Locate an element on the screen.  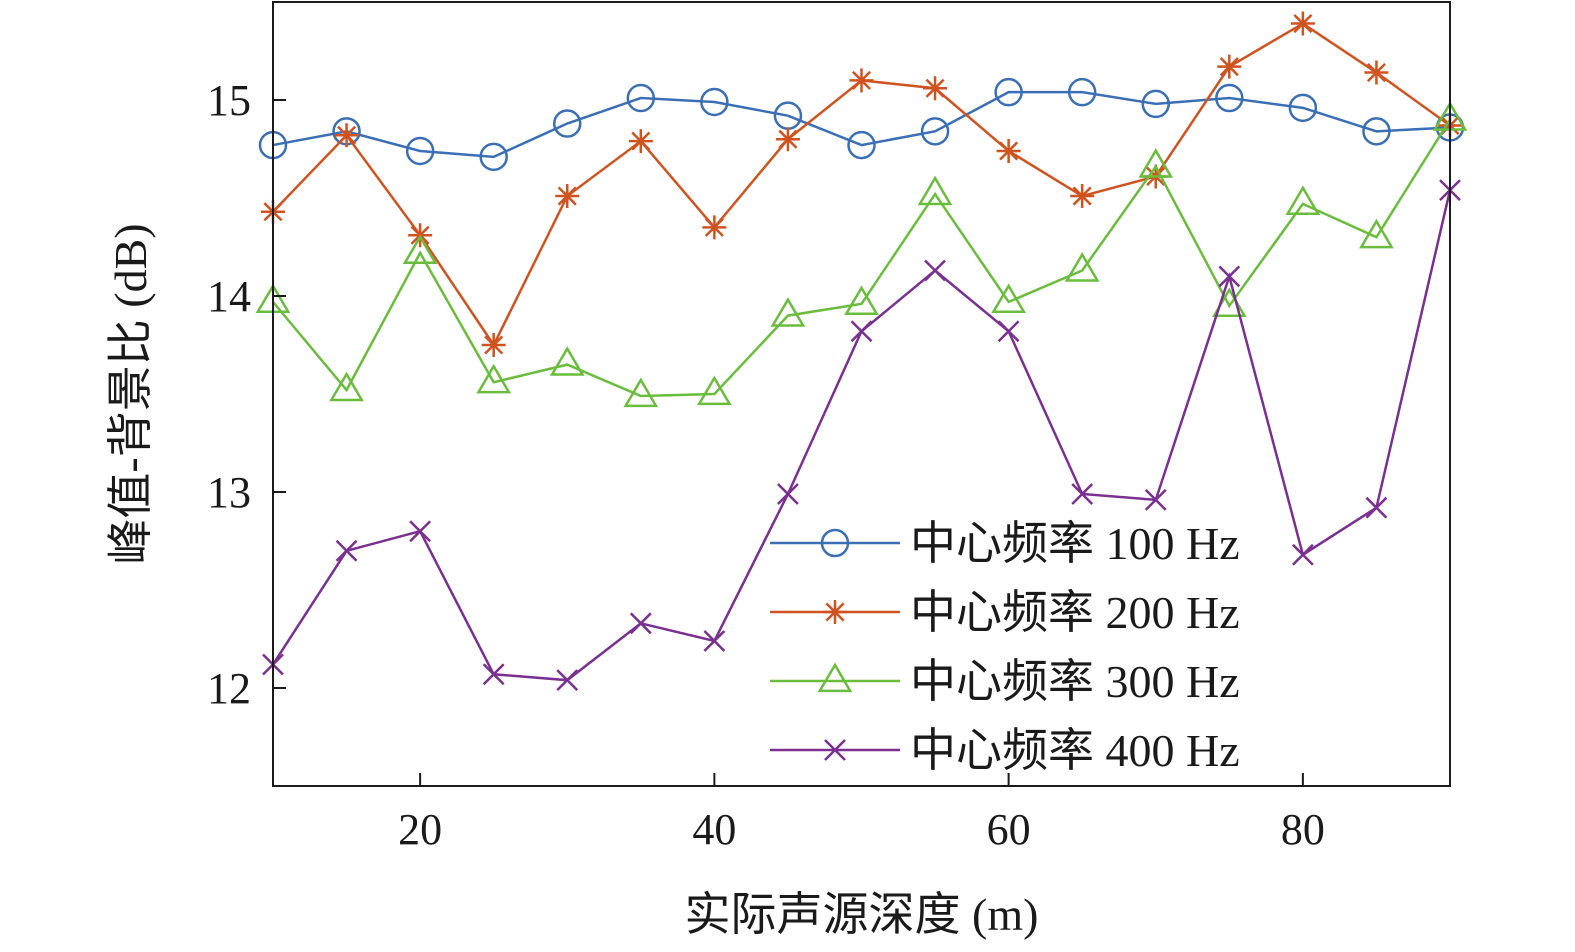
x-axis-title: 实际声源深度 (m) is located at coordinates (862, 914).